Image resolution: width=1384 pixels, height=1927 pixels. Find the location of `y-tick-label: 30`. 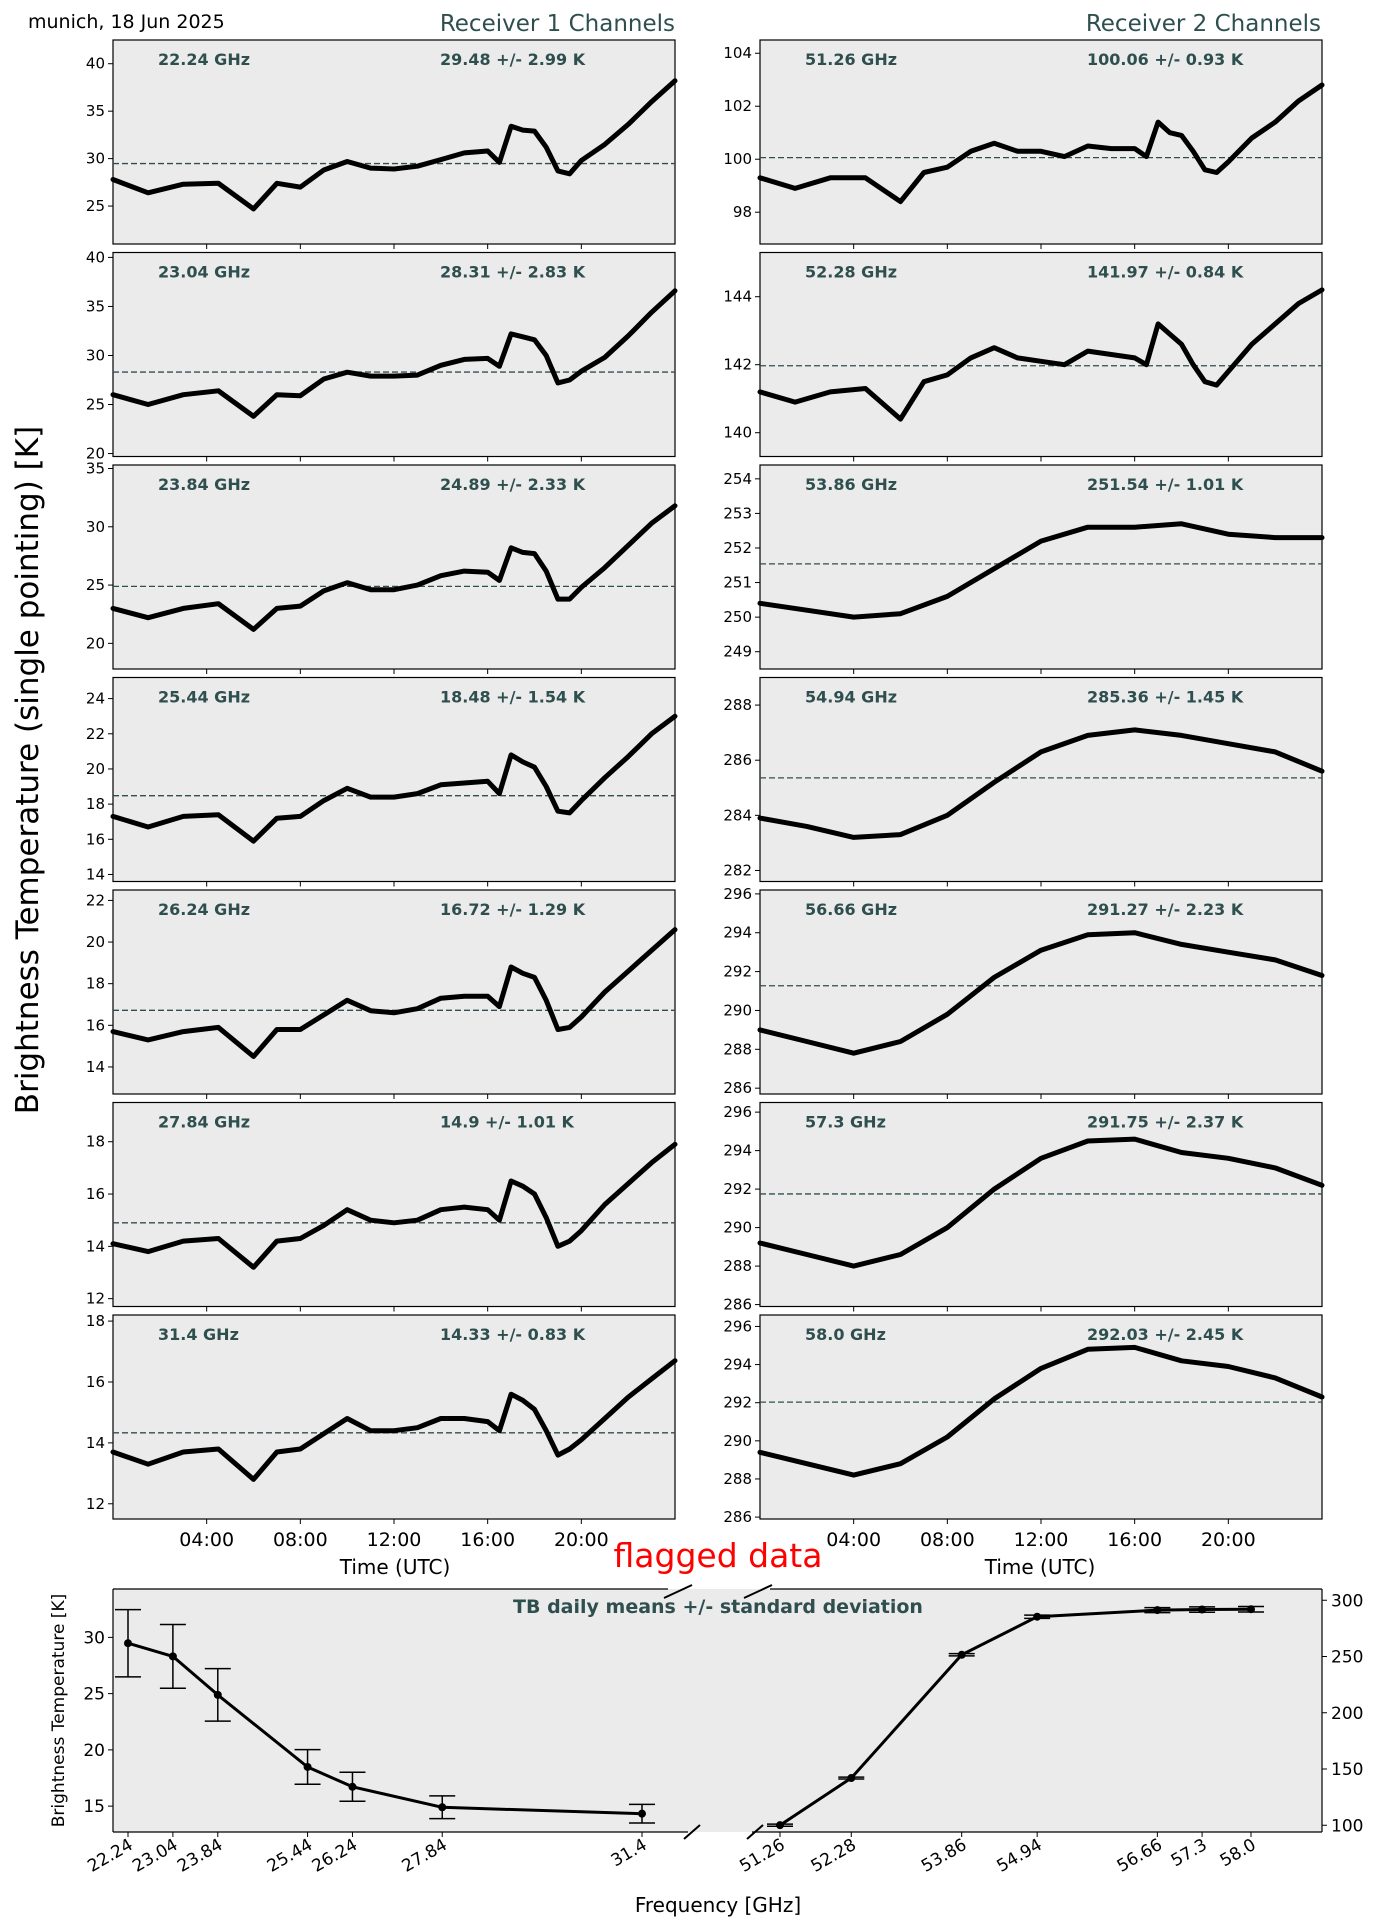

y-tick-label: 30 is located at coordinates (95, 527).